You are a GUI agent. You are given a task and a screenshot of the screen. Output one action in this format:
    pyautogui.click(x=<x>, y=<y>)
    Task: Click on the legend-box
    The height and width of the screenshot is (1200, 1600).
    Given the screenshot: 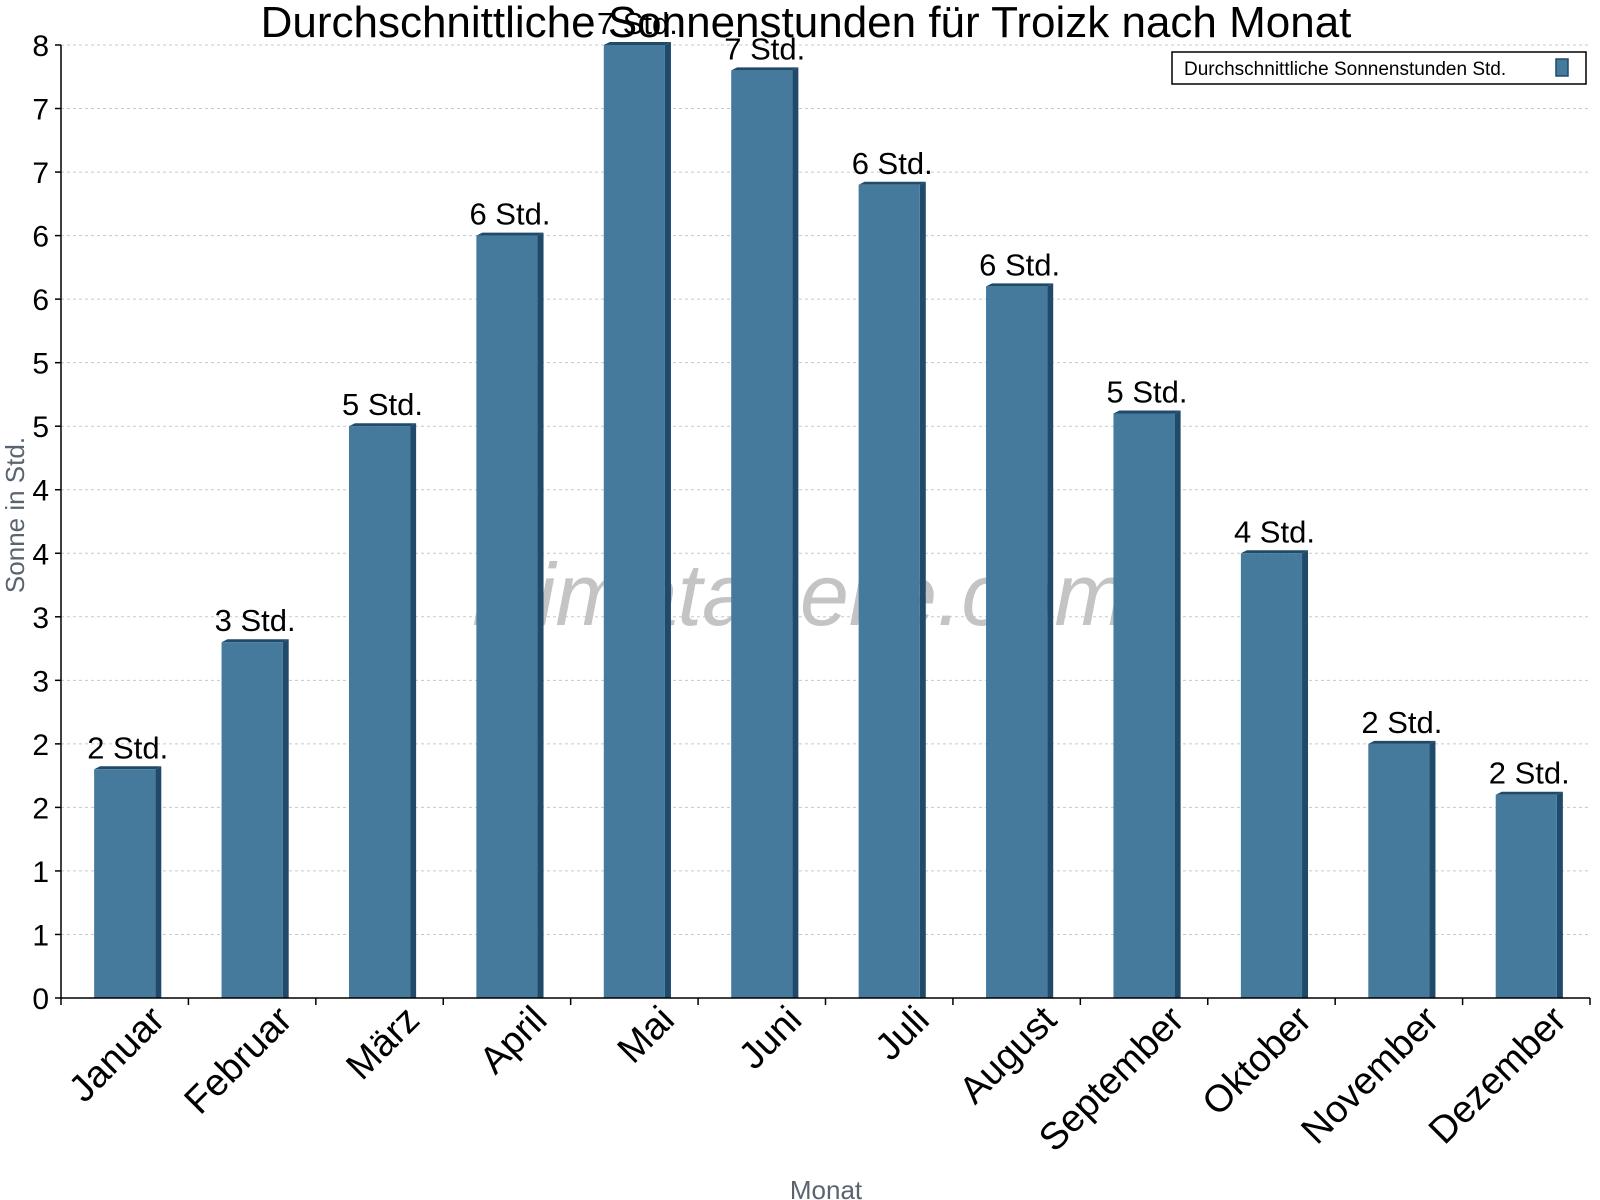 What is the action you would take?
    pyautogui.click(x=1379, y=68)
    